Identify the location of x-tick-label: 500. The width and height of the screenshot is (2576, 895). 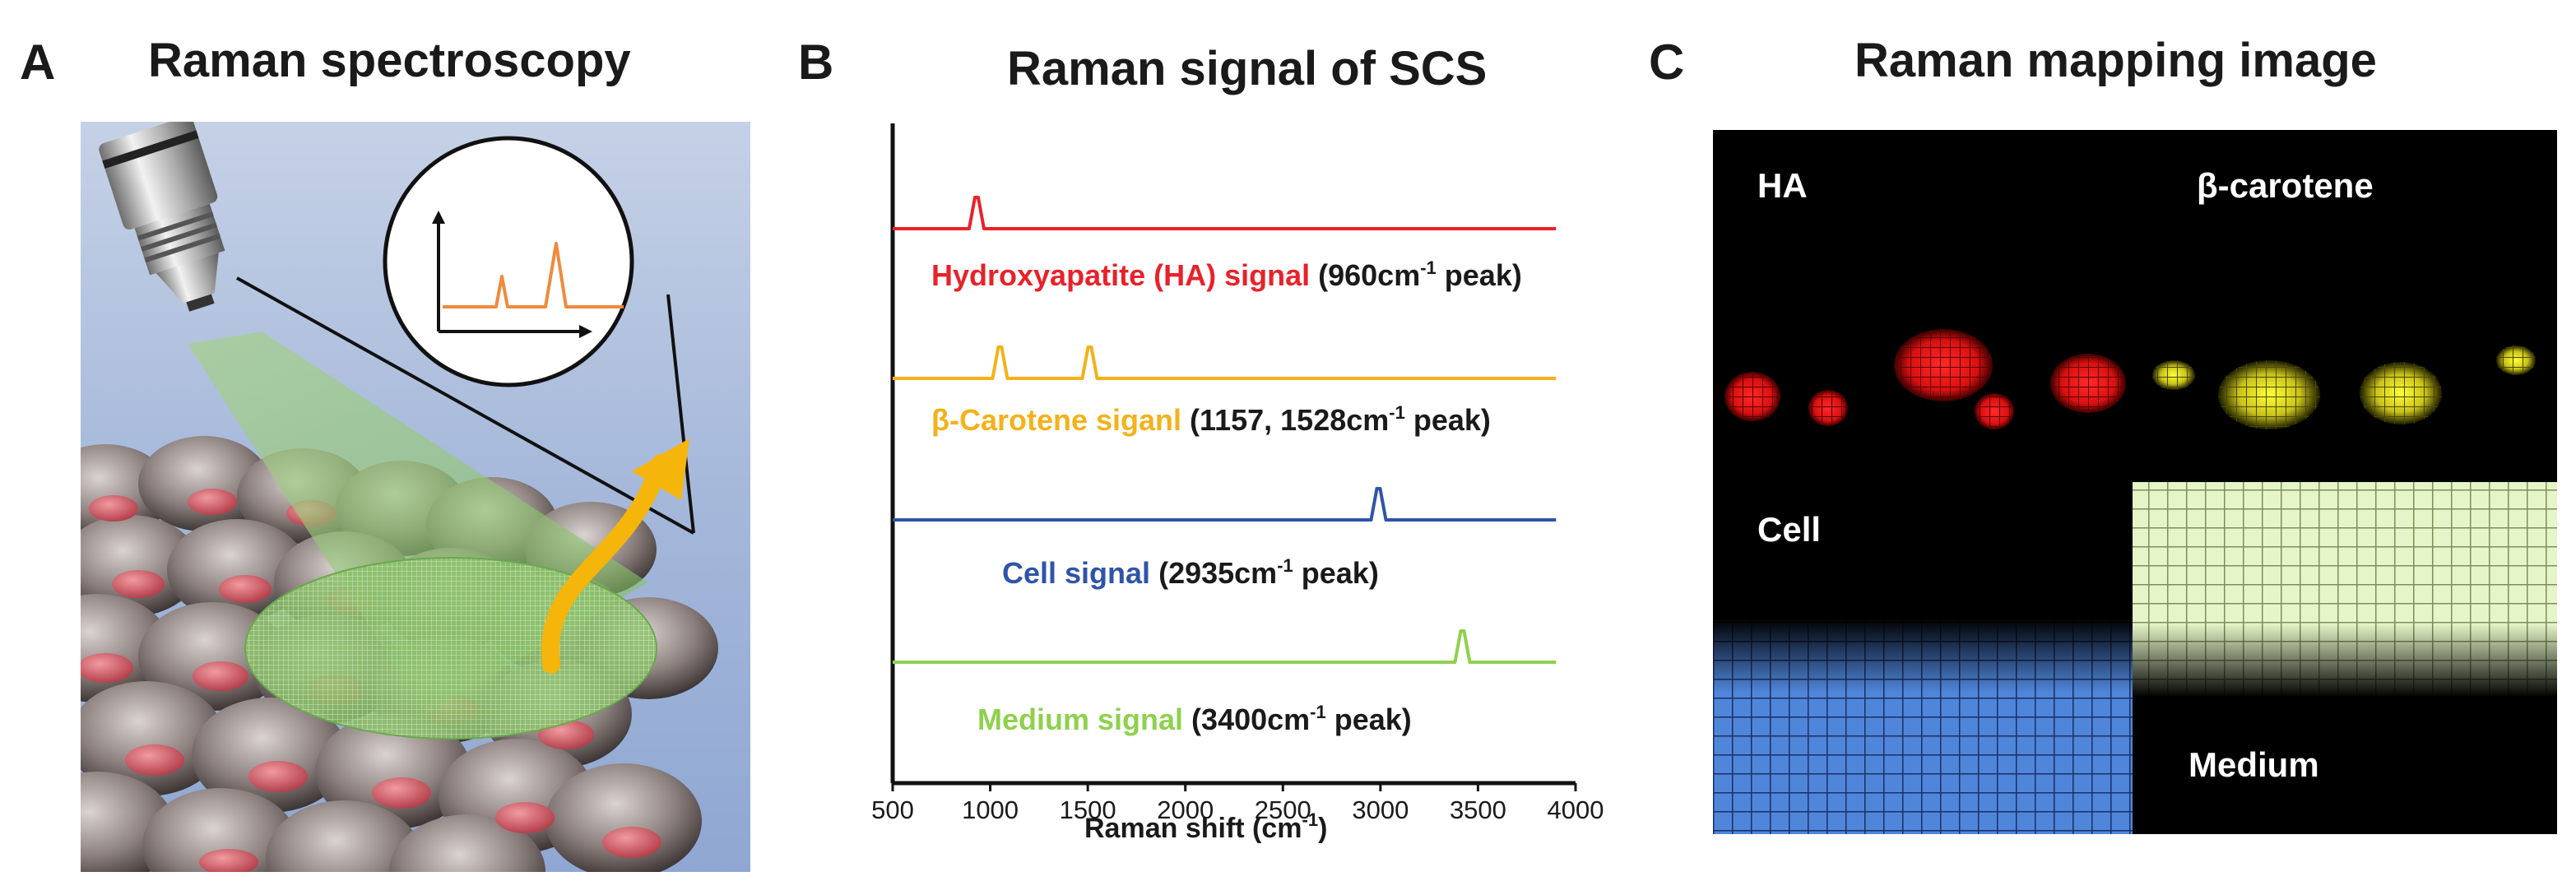
(892, 809).